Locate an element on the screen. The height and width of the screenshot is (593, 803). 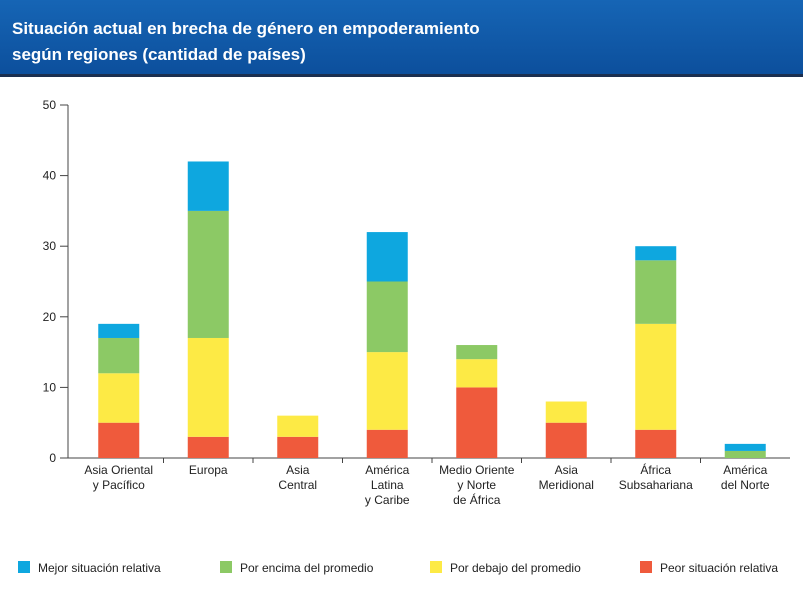
x-tick-label: y Norte is located at coordinates (476, 485).